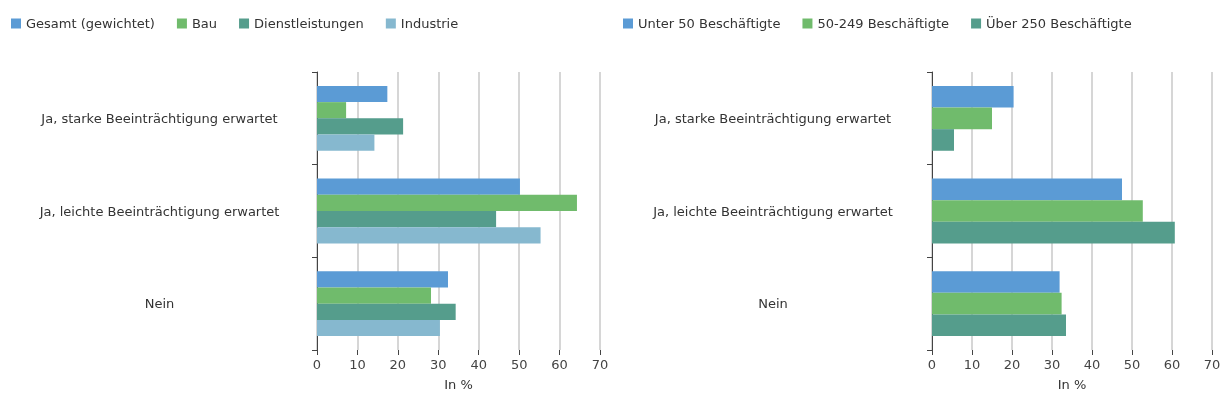 The height and width of the screenshot is (402, 1224). Describe the element at coordinates (429, 23) in the screenshot. I see `legend-label: Industrie` at that location.